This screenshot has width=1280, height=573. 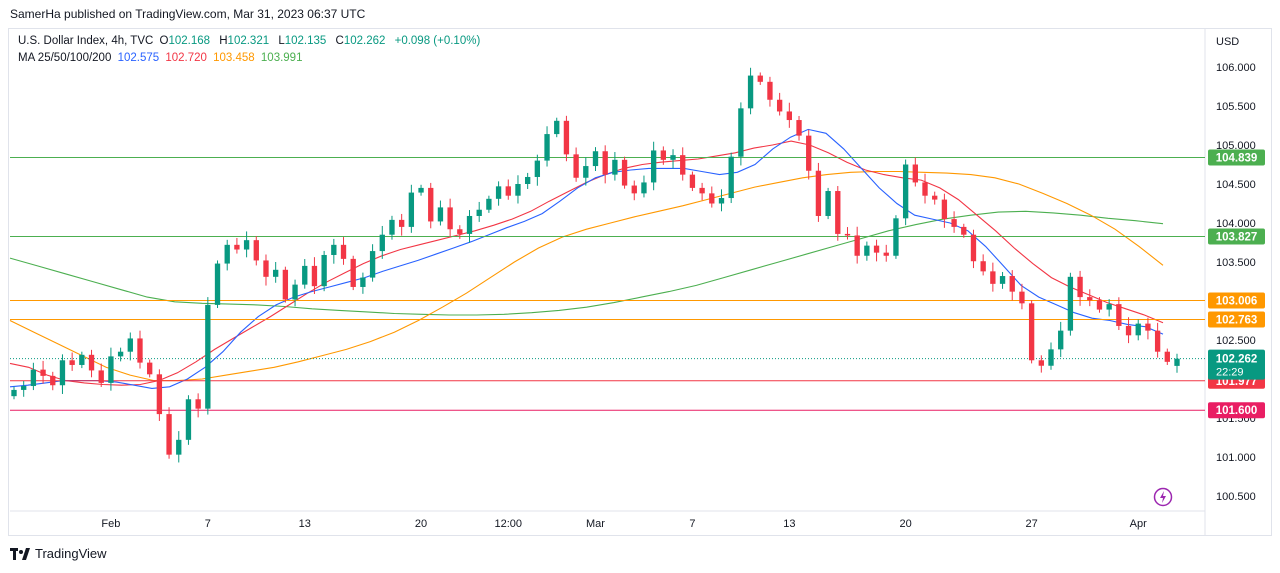 What do you see at coordinates (1236, 185) in the screenshot?
I see `y-tick-label: 104.500` at bounding box center [1236, 185].